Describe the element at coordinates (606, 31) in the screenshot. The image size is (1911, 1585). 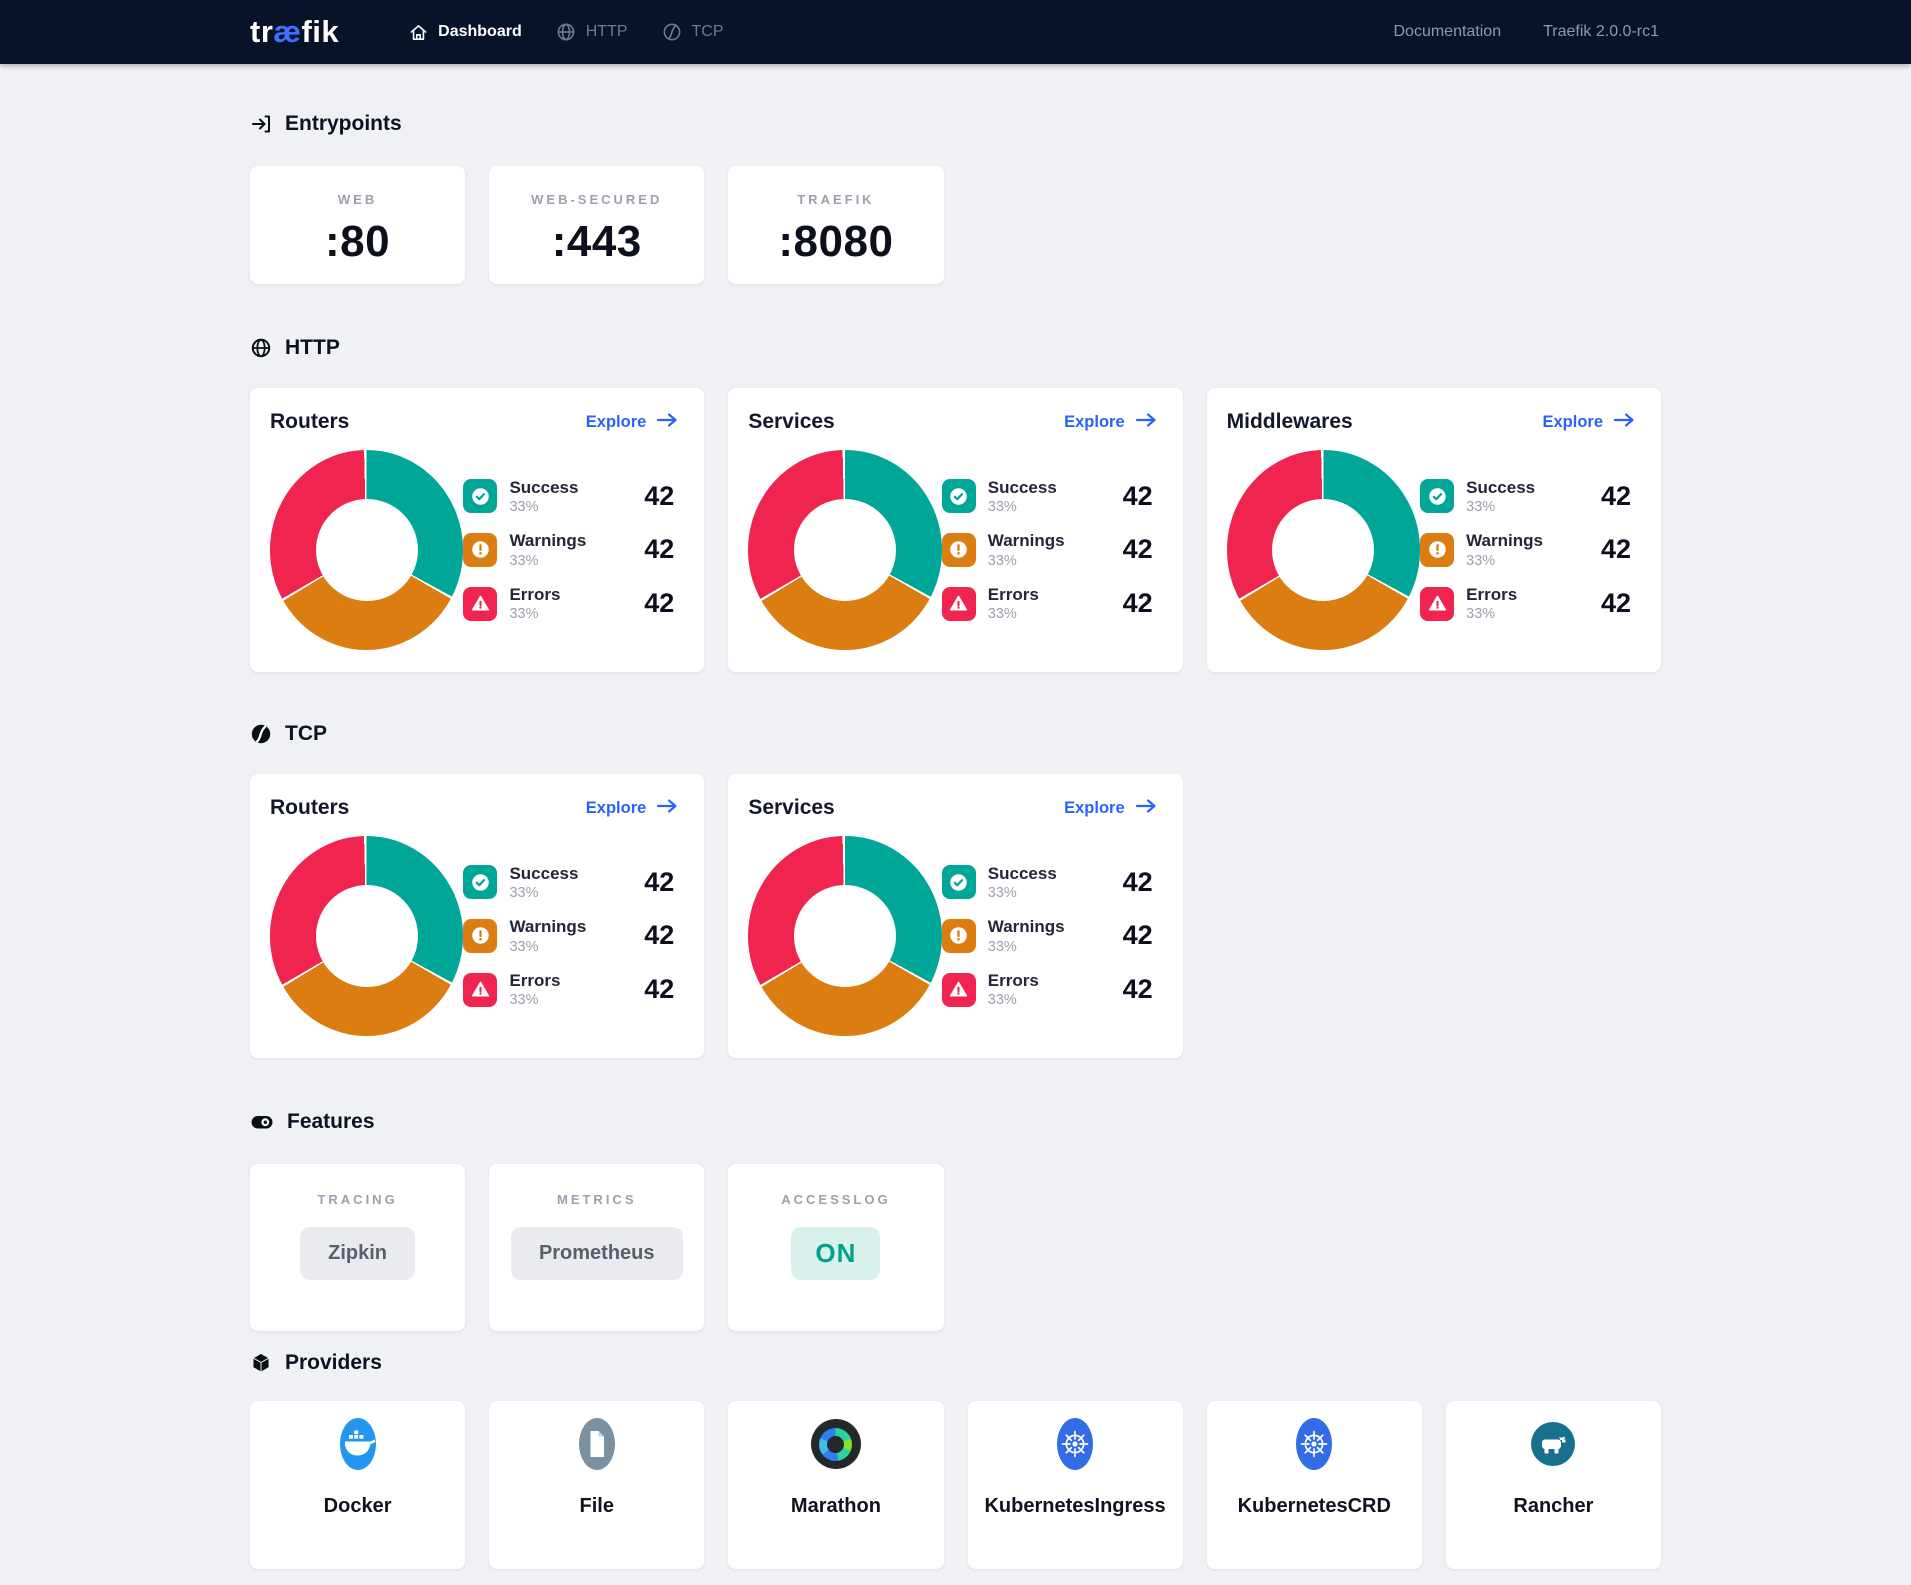
I see `nav-item-label: HTTP` at that location.